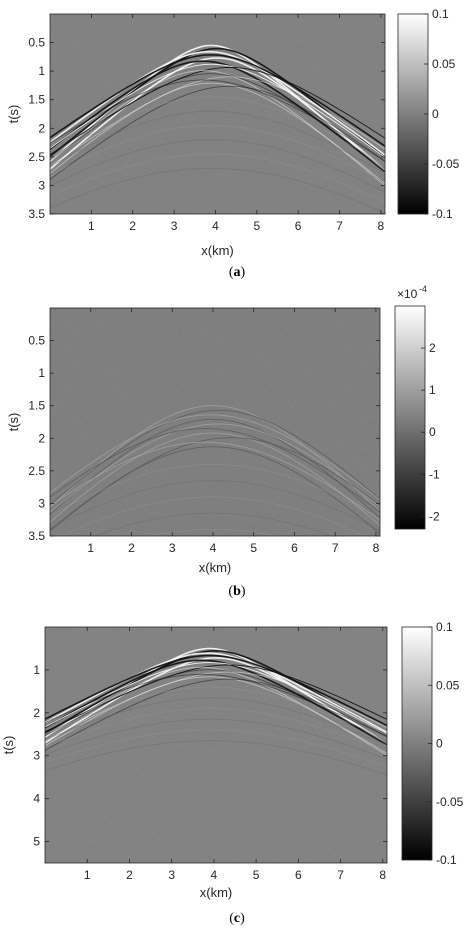 This screenshot has height=935, width=474. What do you see at coordinates (213, 548) in the screenshot?
I see `x-tick-label: 4` at bounding box center [213, 548].